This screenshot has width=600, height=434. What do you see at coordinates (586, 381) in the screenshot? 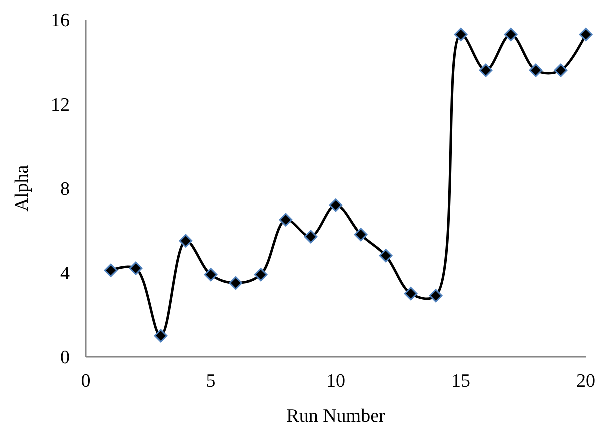
I see `x-tick-label: 20` at bounding box center [586, 381].